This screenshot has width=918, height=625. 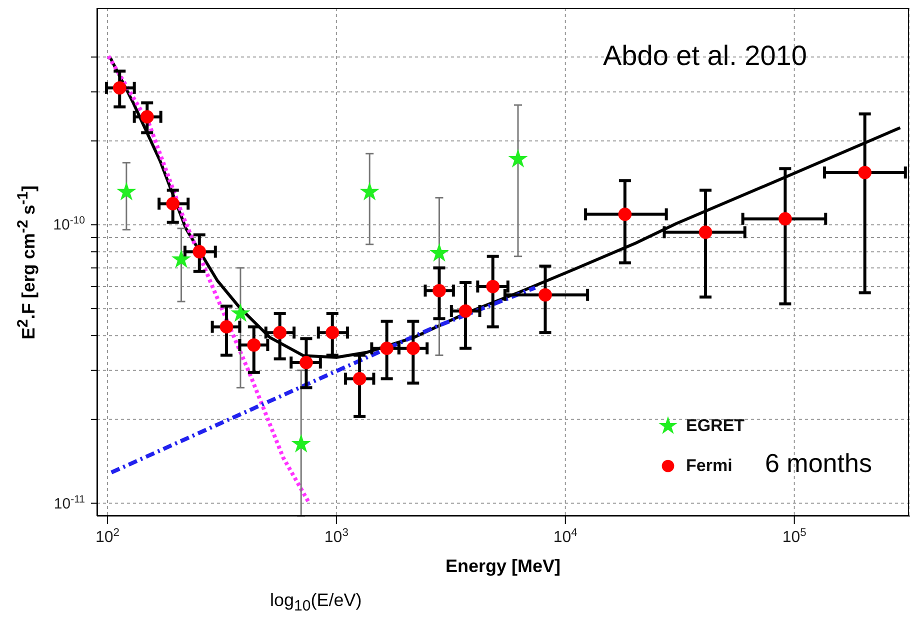 What do you see at coordinates (70, 502) in the screenshot?
I see `y-tick-label: 10$^{-11}$` at bounding box center [70, 502].